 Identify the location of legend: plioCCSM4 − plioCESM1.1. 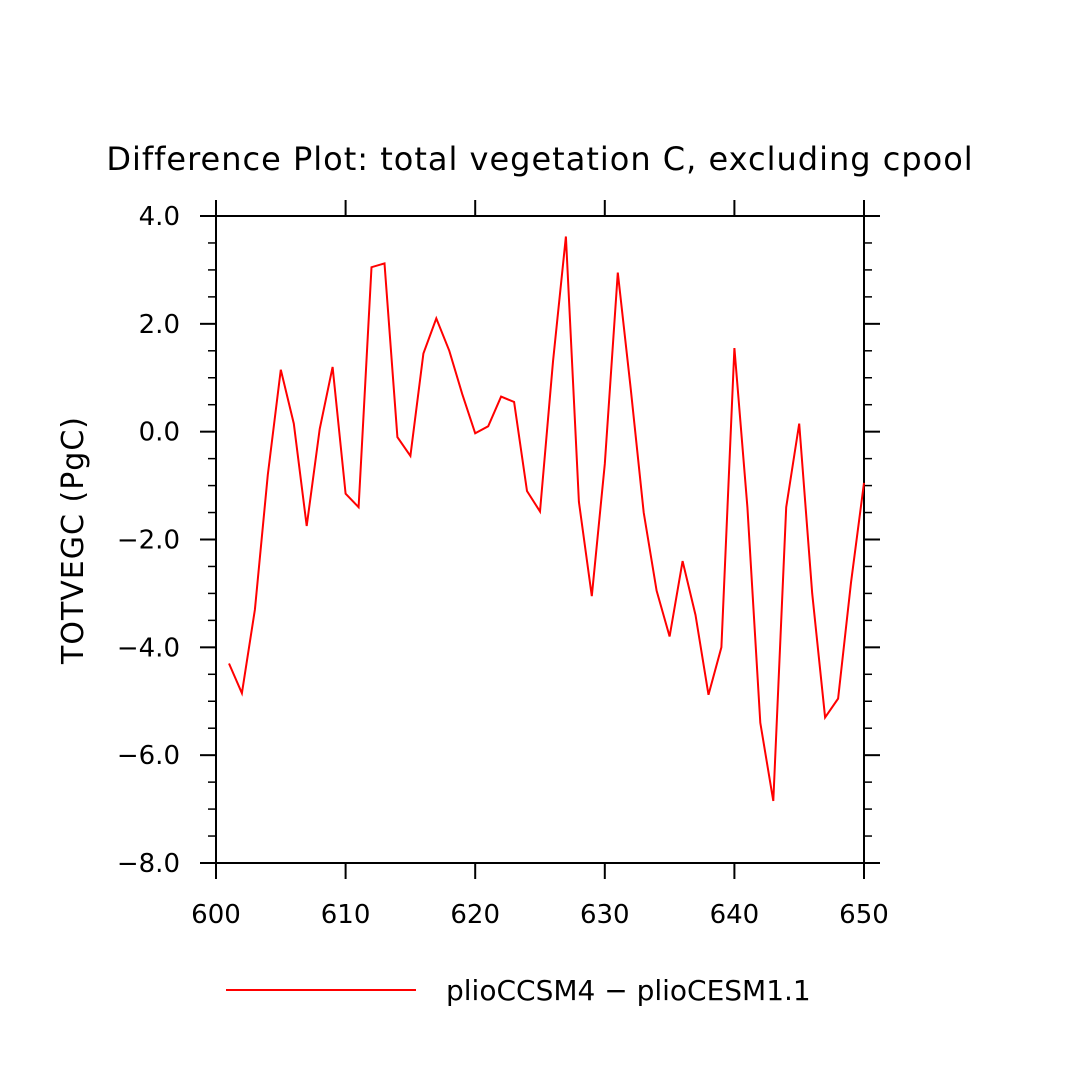
(518, 990).